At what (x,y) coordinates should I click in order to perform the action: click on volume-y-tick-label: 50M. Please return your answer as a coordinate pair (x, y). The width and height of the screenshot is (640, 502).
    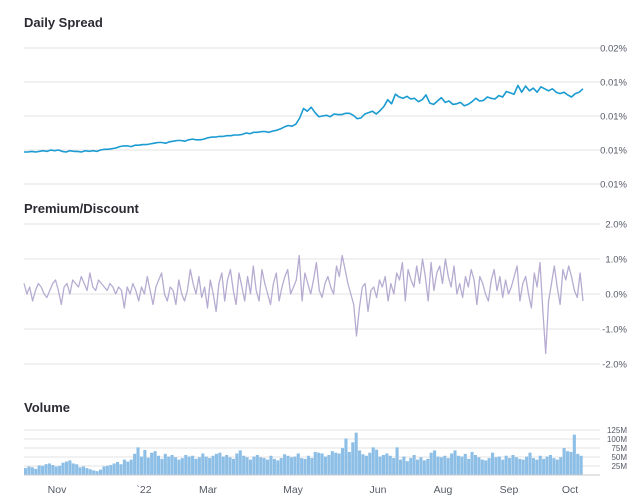
    Looking at the image, I should click on (619, 457).